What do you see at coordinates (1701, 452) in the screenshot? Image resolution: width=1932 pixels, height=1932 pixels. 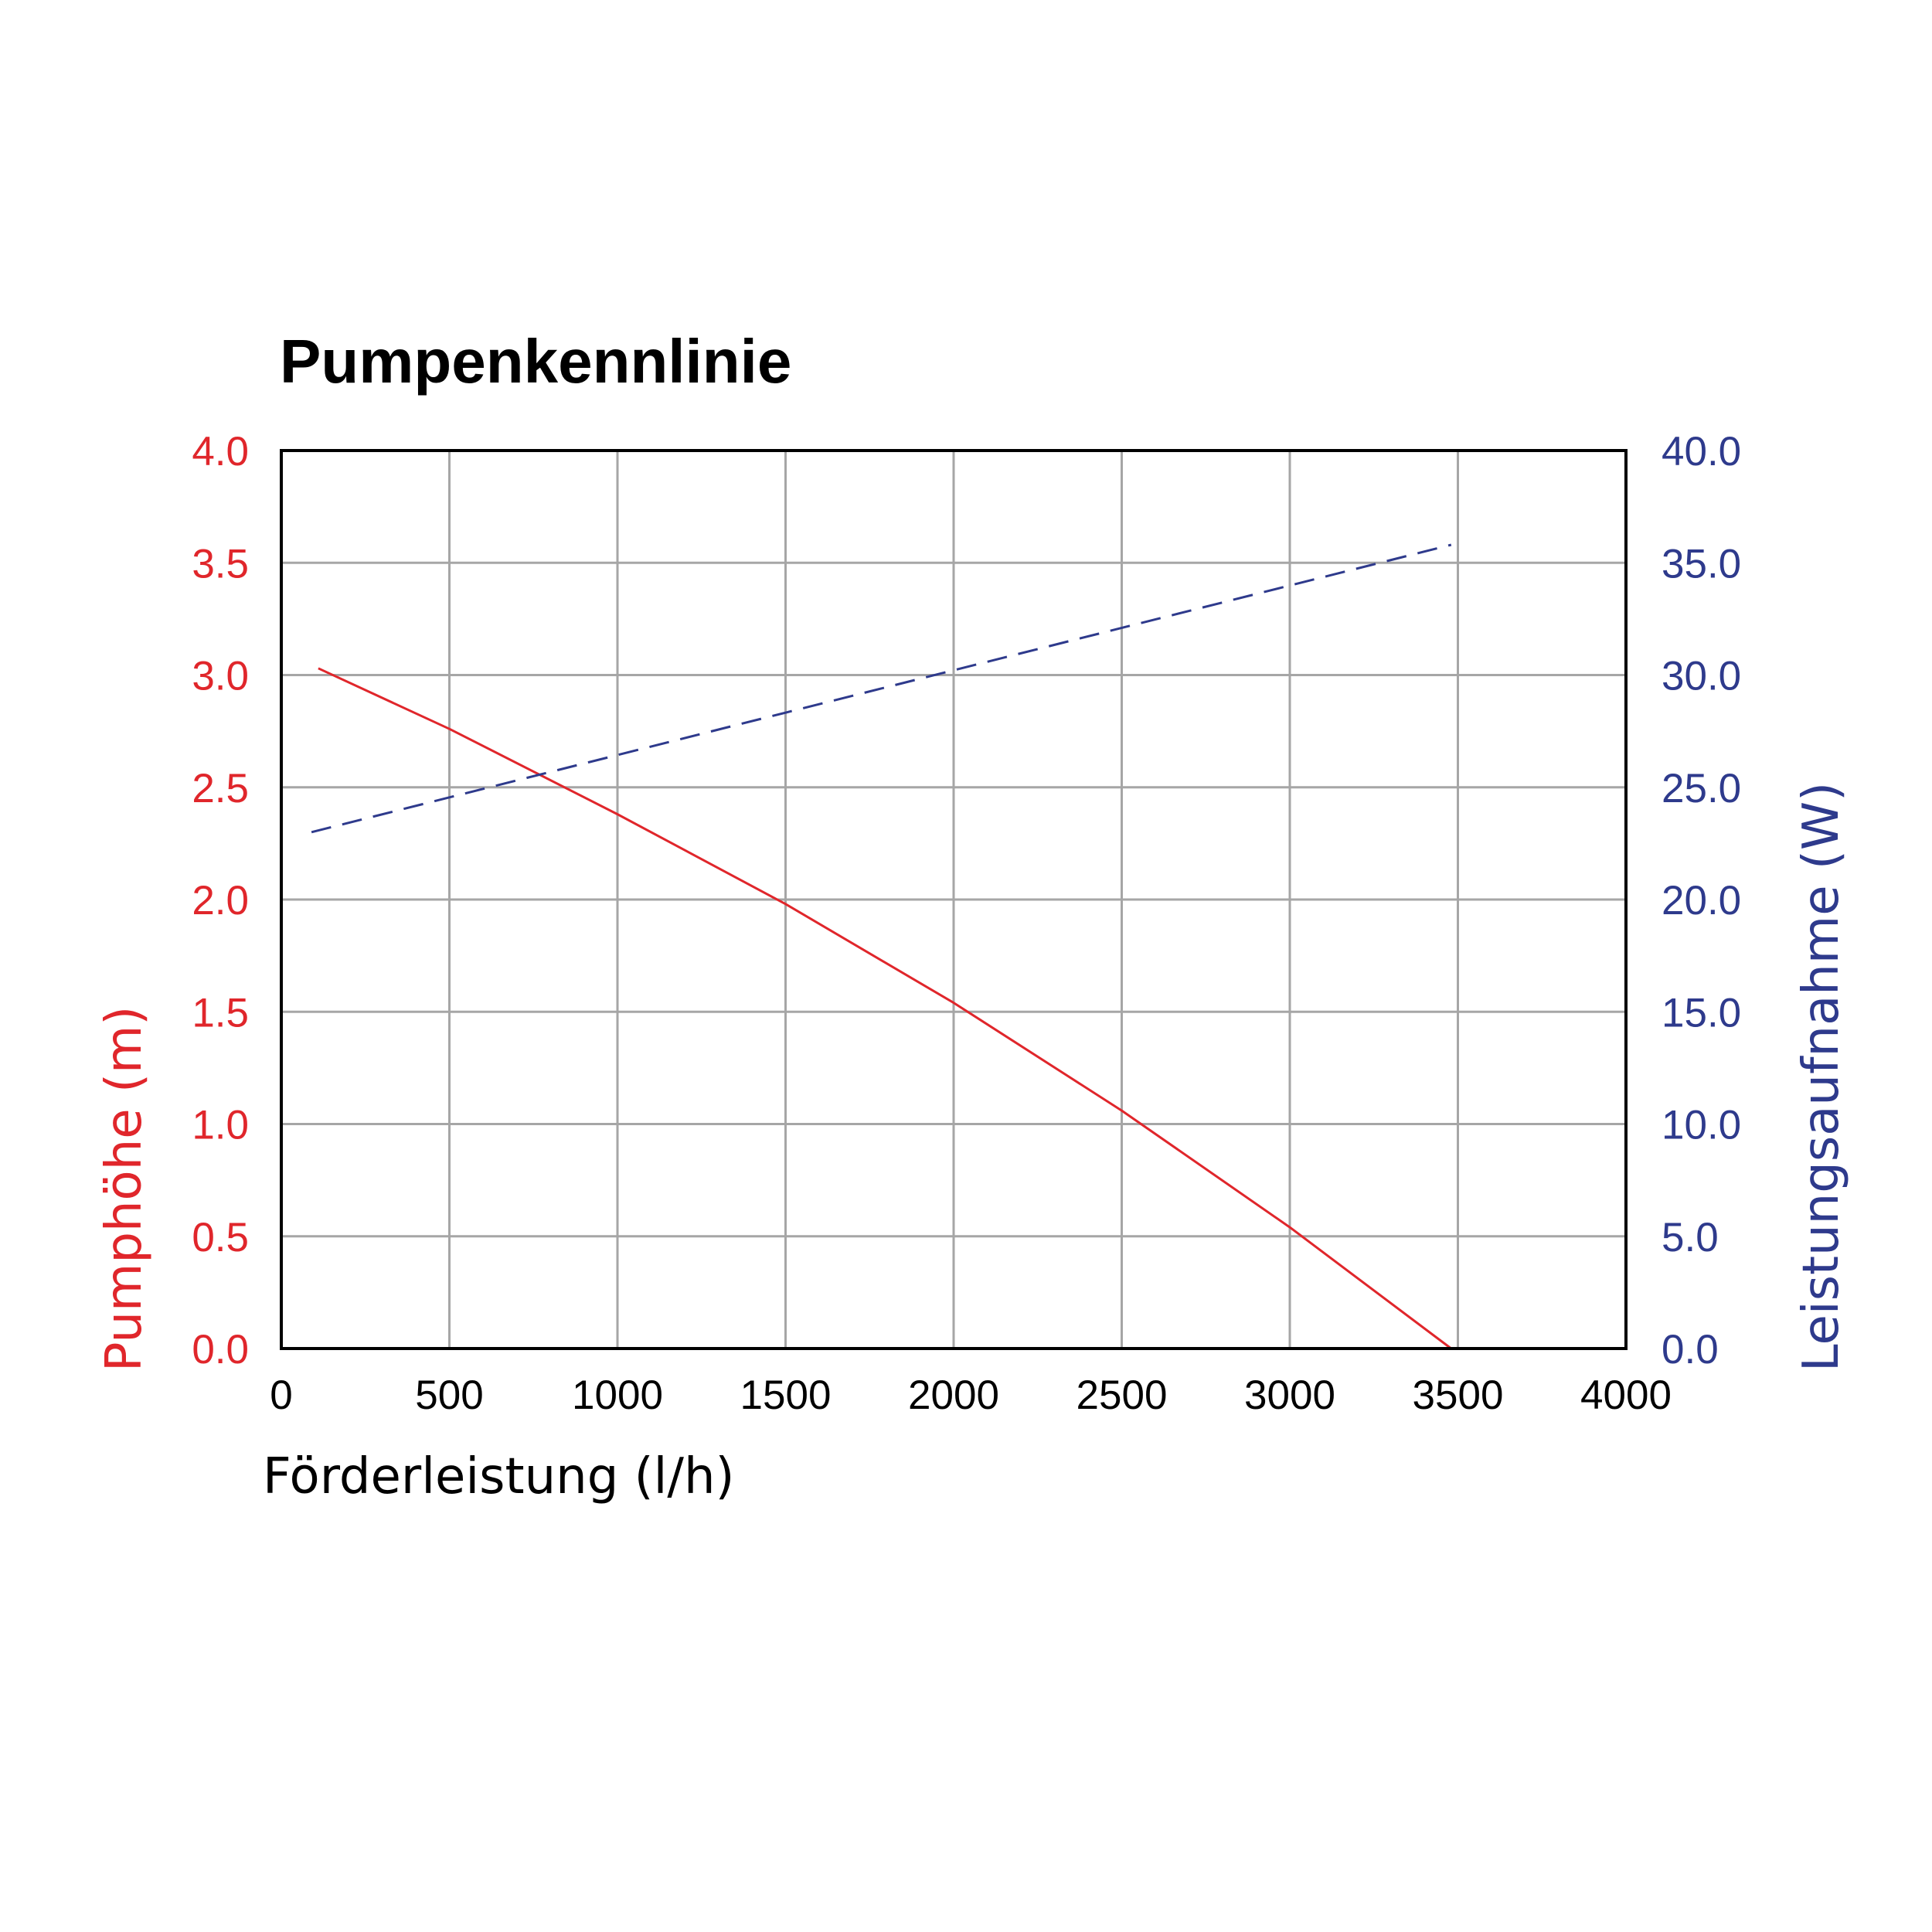 I see `y-right-tick-label: 40.0` at bounding box center [1701, 452].